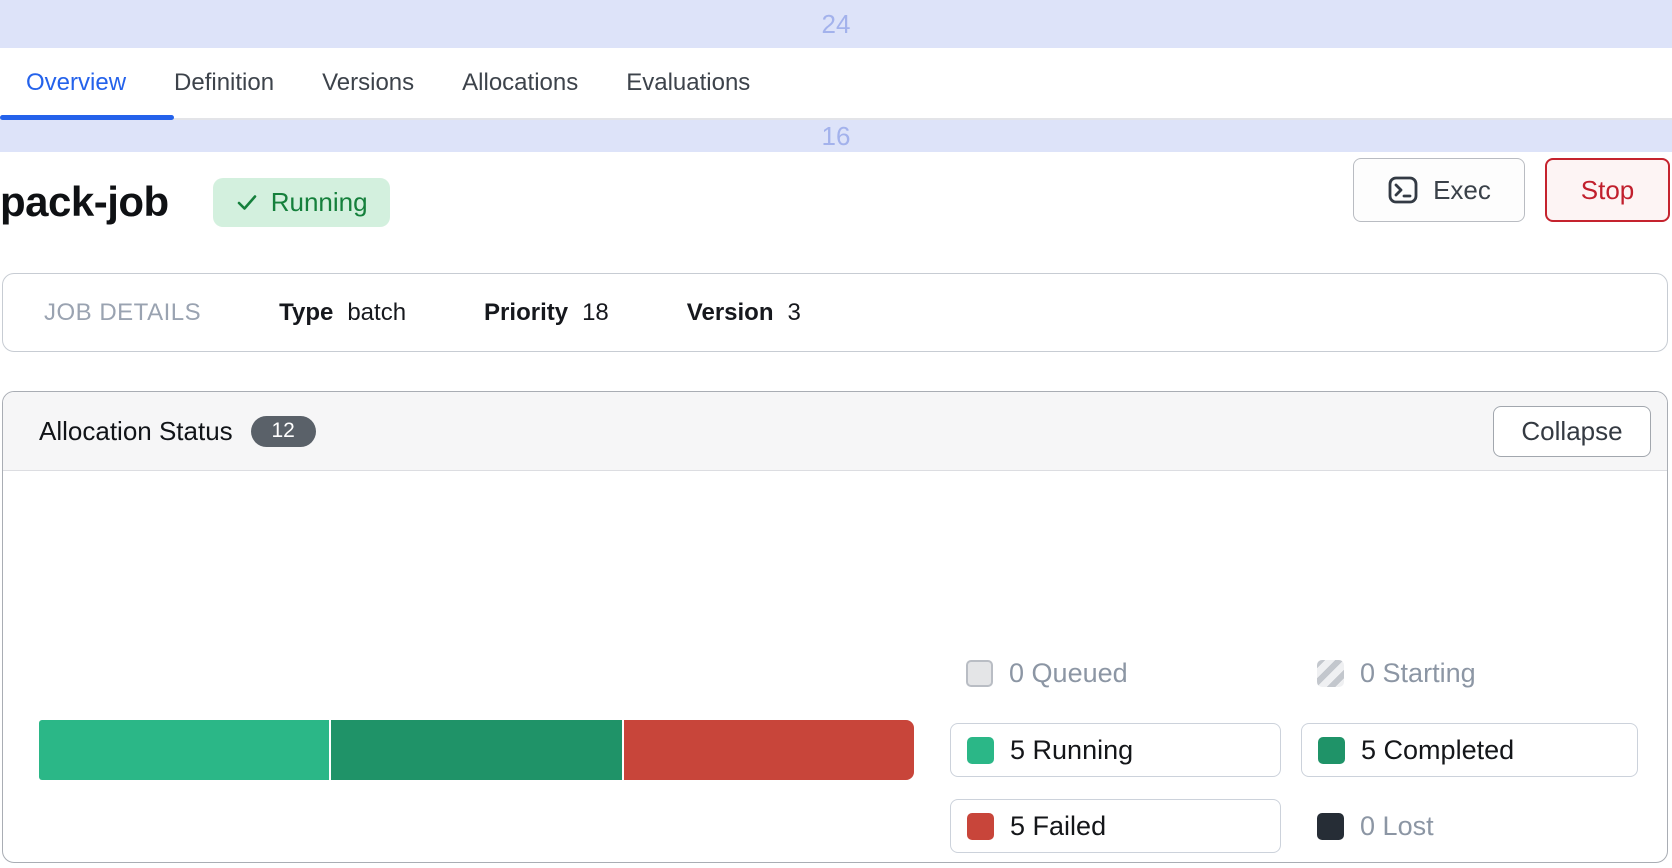  What do you see at coordinates (247, 202) in the screenshot?
I see `check-icon` at bounding box center [247, 202].